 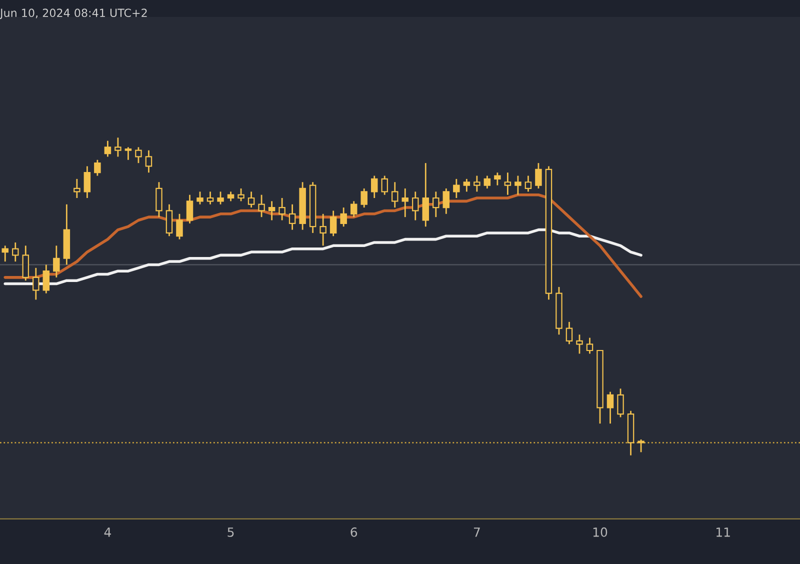 I want to click on x-tick-label: 4, so click(x=107, y=532).